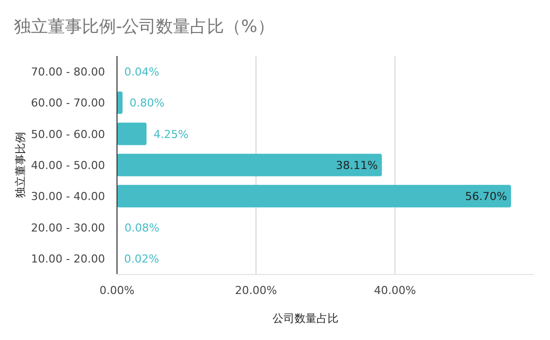  Describe the element at coordinates (395, 290) in the screenshot. I see `x-tick-label: 40.00%` at that location.